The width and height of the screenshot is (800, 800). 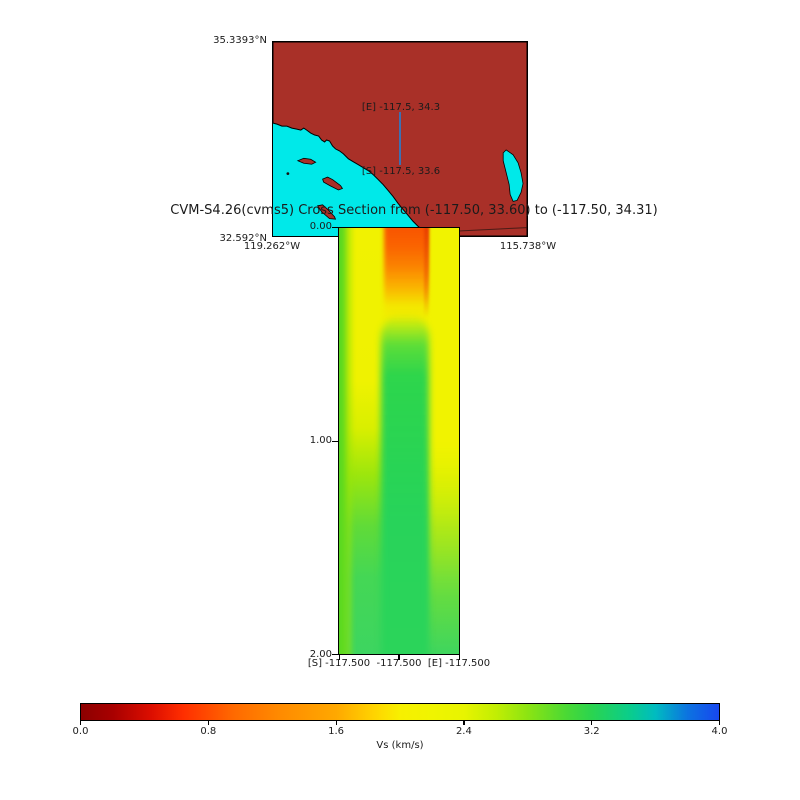 I want to click on section-end-label: [E] -117.5, 34.3, so click(x=401, y=107).